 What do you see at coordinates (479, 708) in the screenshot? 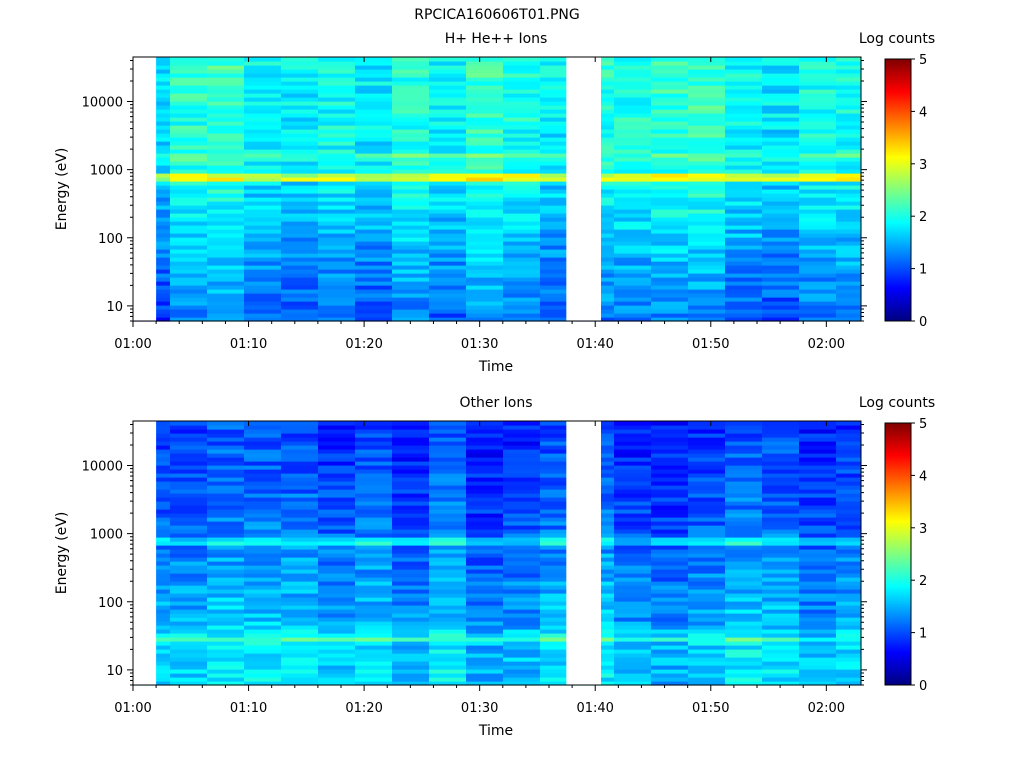
I see `x-tick-label: 01:30` at bounding box center [479, 708].